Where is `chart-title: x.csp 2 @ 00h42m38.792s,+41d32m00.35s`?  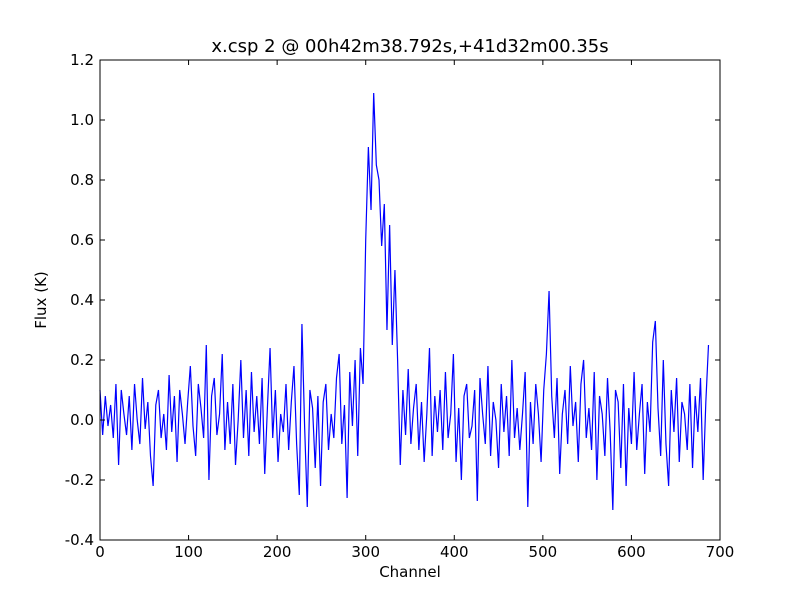
chart-title: x.csp 2 @ 00h42m38.792s,+41d32m00.35s is located at coordinates (409, 46).